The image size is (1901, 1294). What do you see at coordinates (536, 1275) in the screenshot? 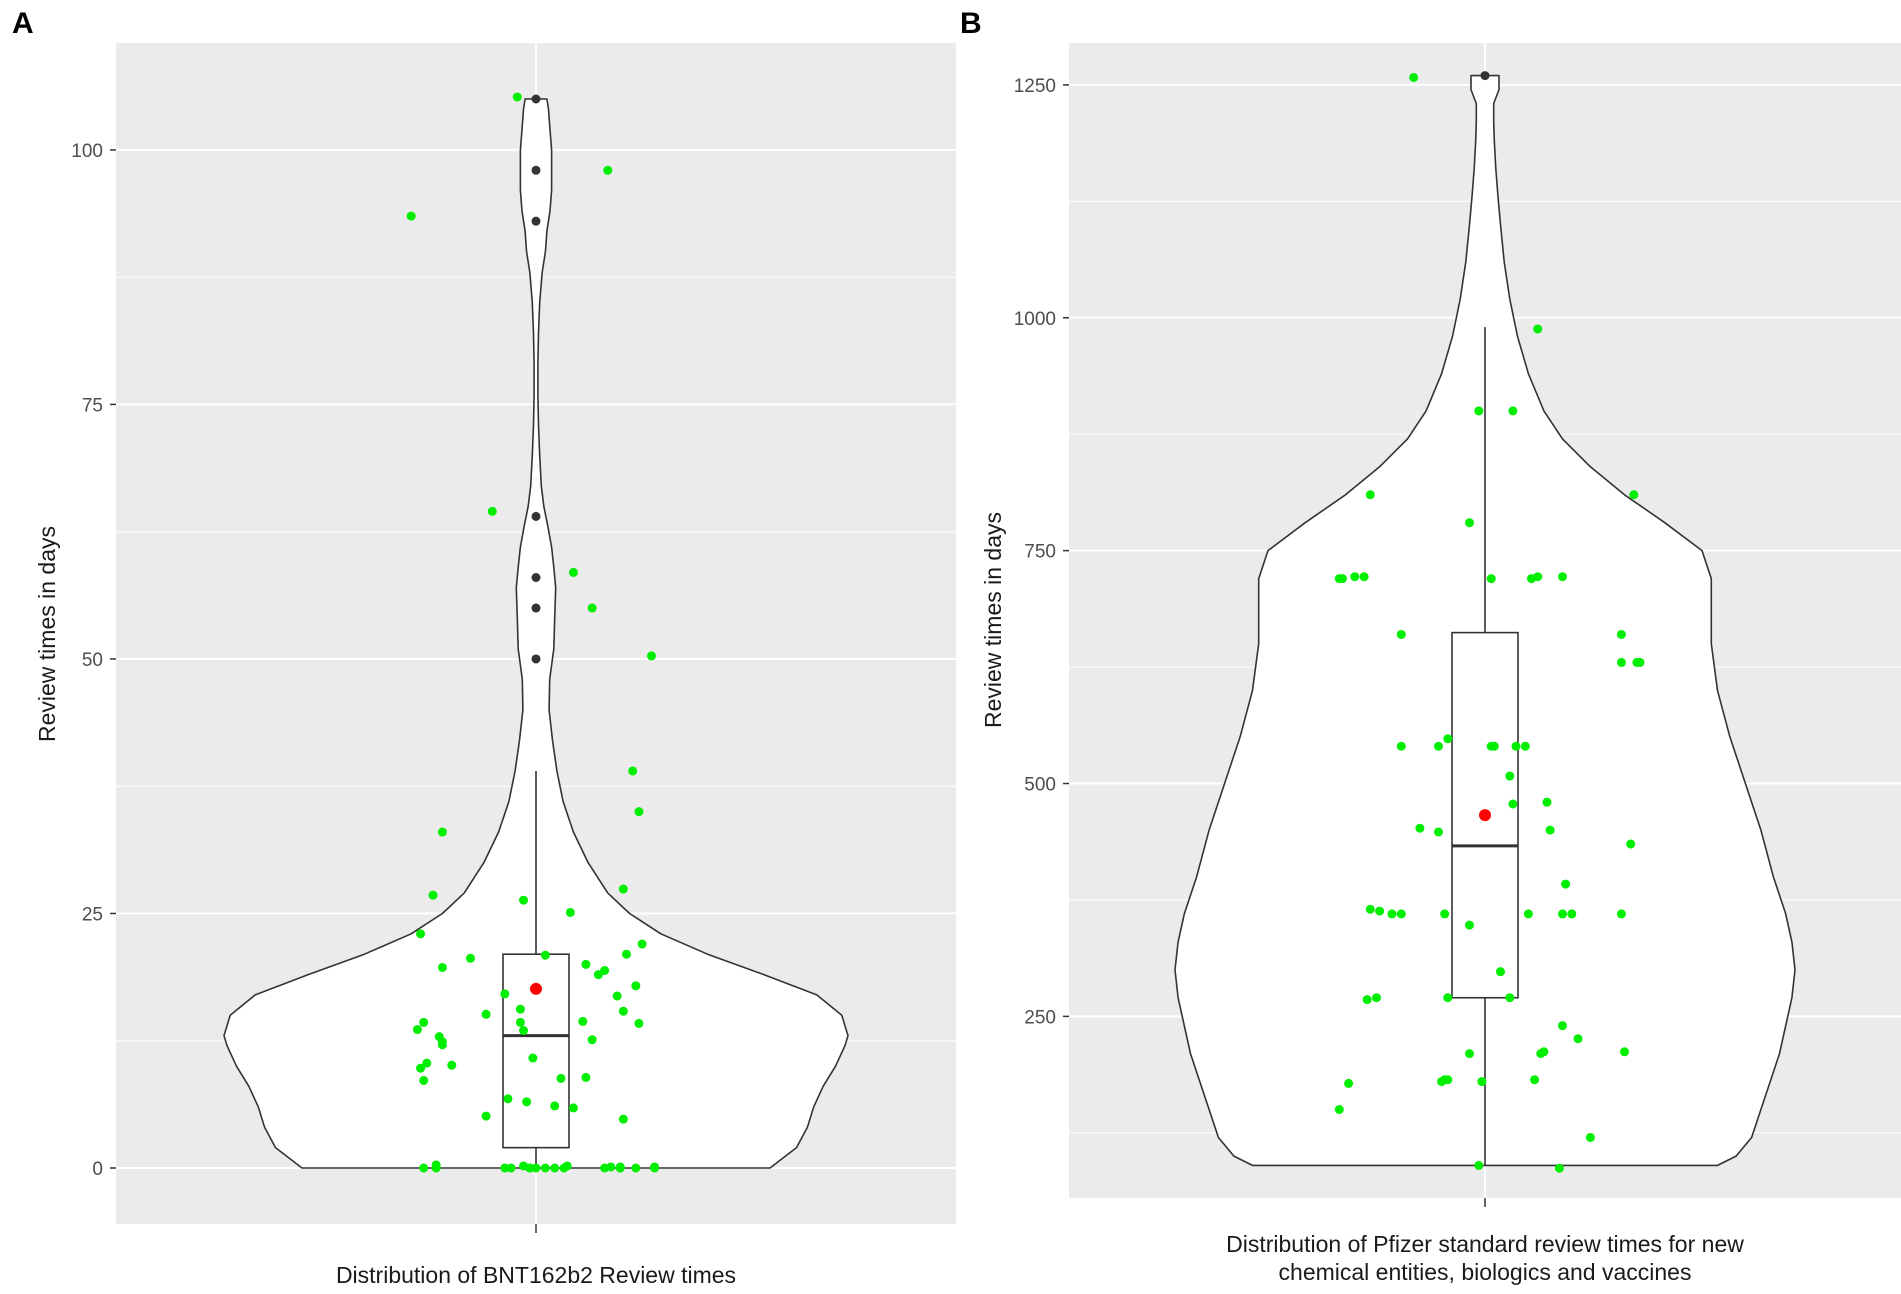
I see `x-axis-title: Distribution of BNT162b2 Review times` at bounding box center [536, 1275].